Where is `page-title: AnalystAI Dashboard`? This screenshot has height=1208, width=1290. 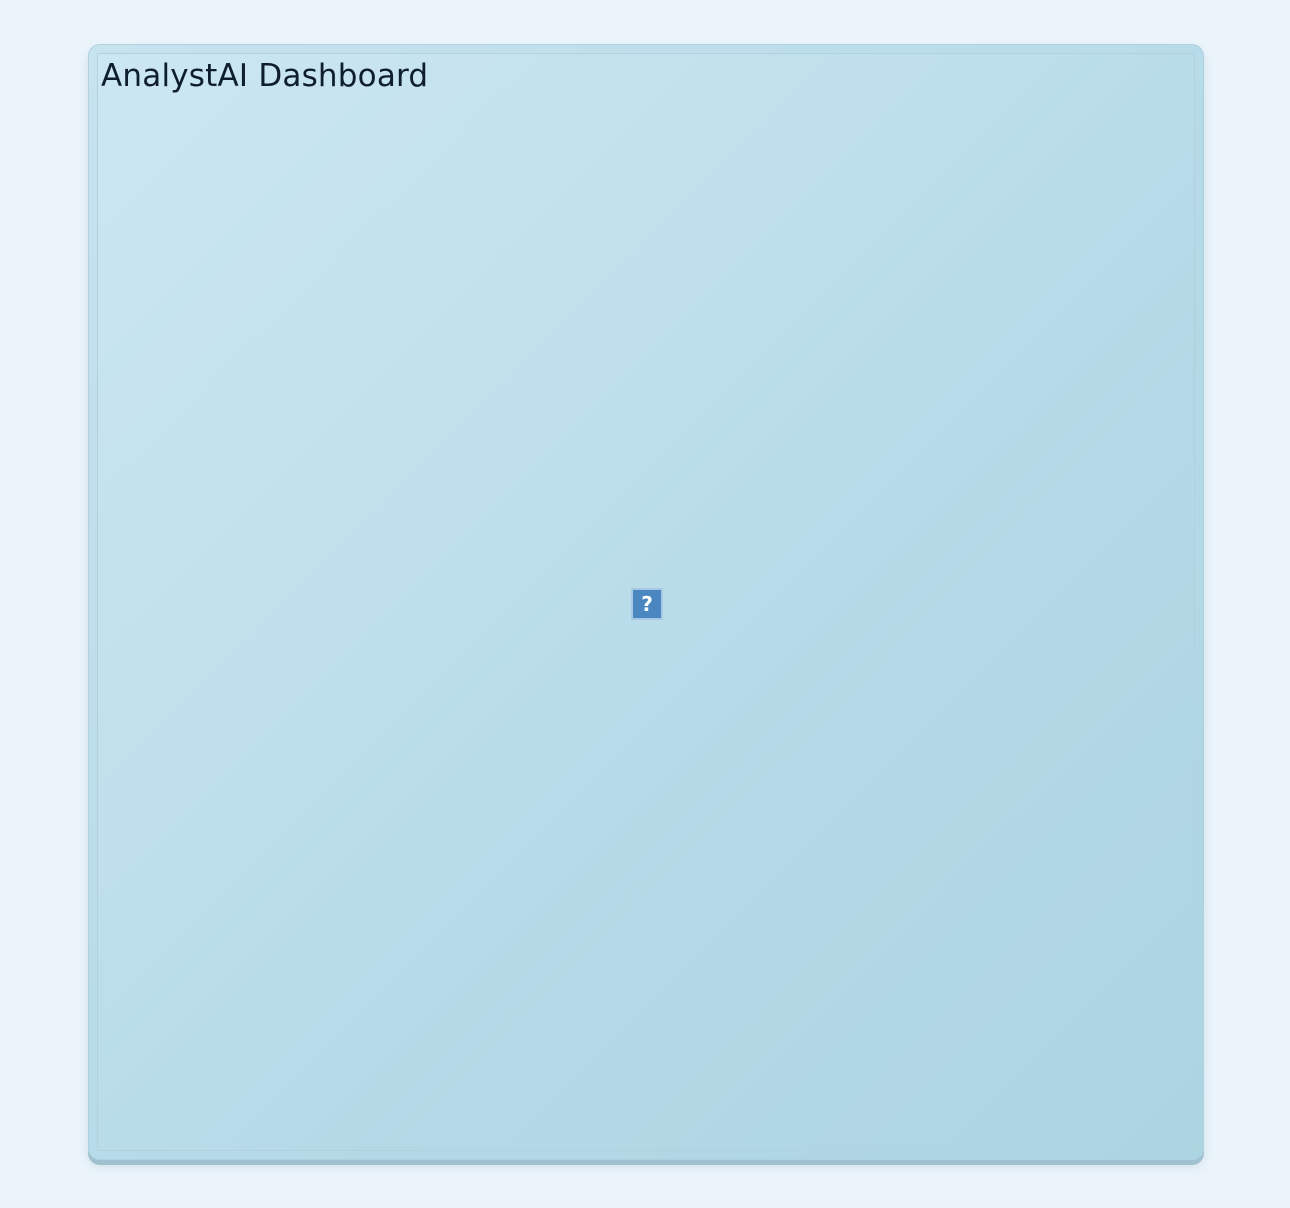
page-title: AnalystAI Dashboard is located at coordinates (265, 76).